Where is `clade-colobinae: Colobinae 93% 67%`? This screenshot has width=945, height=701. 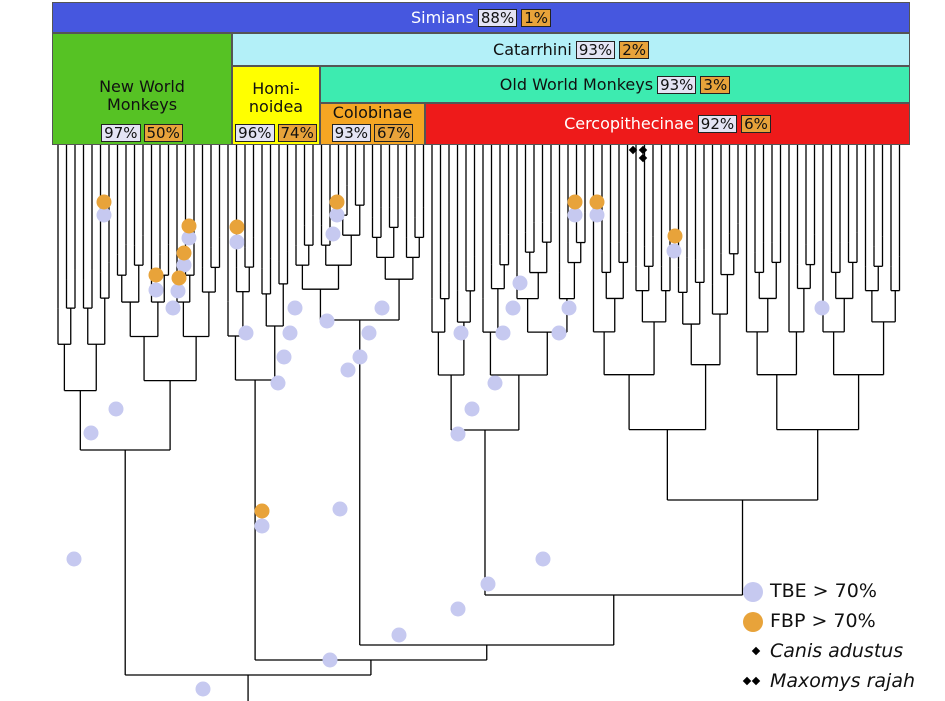 clade-colobinae: Colobinae 93% 67% is located at coordinates (372, 124).